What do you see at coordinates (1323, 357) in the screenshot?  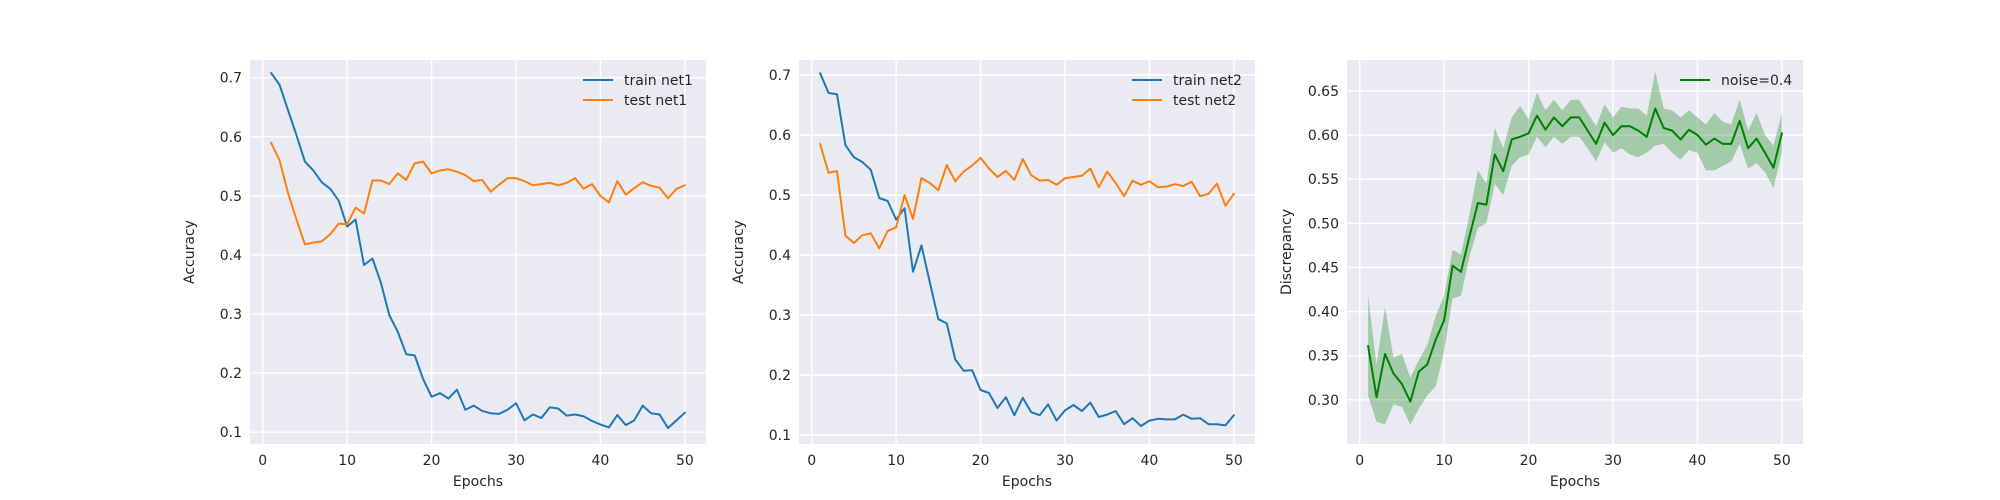 I see `y-tick-label: 0.35` at bounding box center [1323, 357].